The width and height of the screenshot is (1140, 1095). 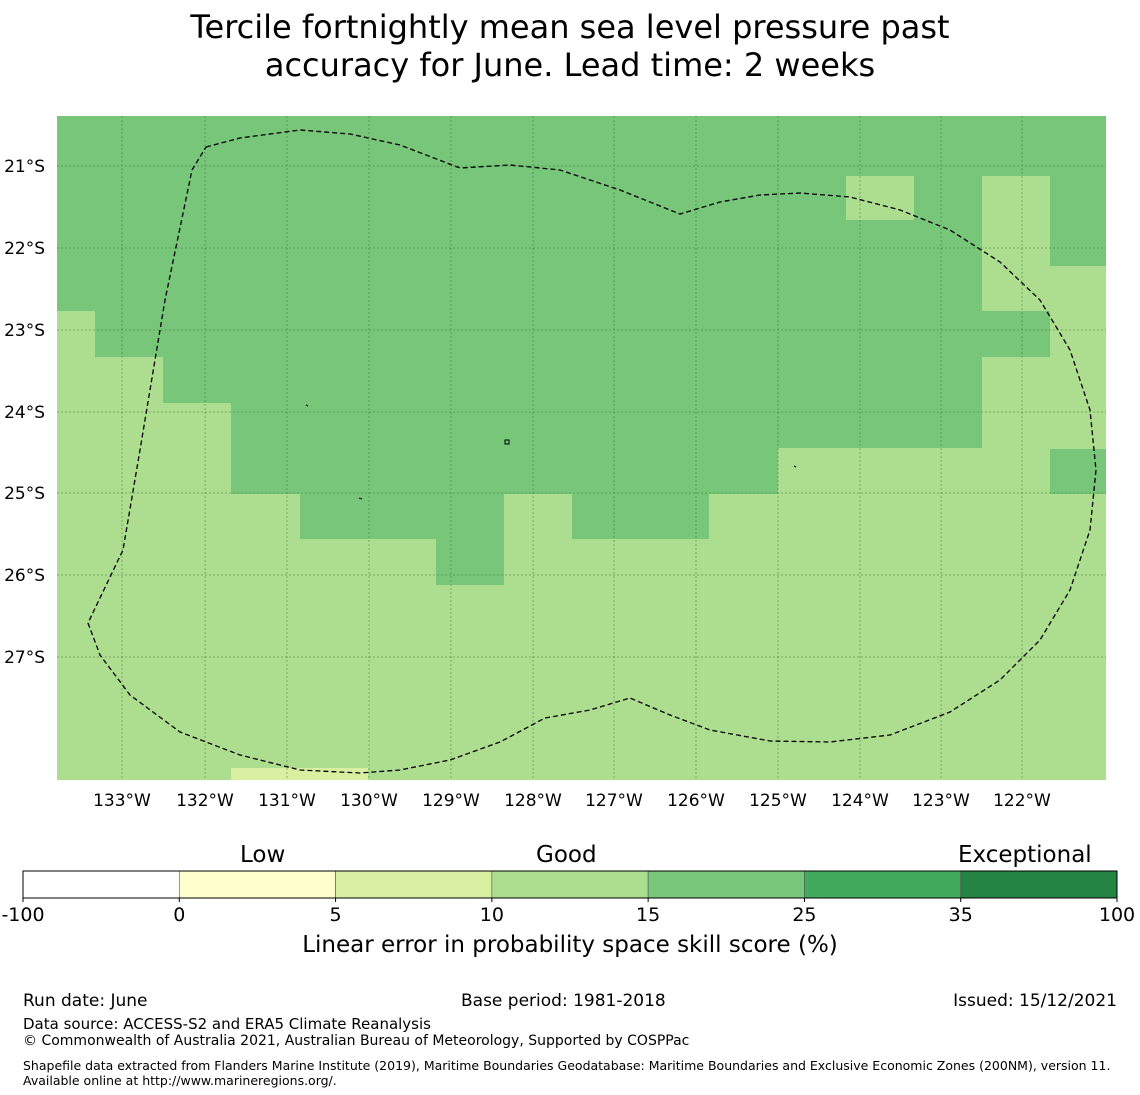 What do you see at coordinates (570, 65) in the screenshot?
I see `title-line-2: accuracy for June. Lead time: 2 weeks` at bounding box center [570, 65].